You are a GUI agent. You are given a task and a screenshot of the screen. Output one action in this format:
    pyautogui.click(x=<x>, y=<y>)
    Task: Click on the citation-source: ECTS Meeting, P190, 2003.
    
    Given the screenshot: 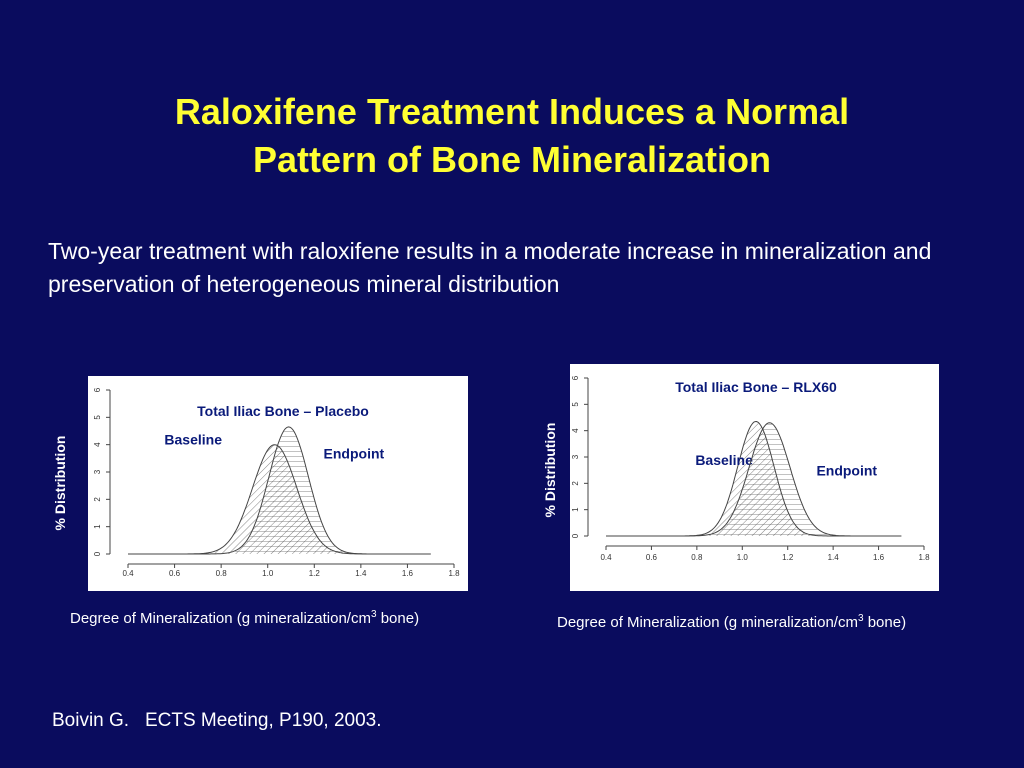 What is the action you would take?
    pyautogui.click(x=263, y=720)
    